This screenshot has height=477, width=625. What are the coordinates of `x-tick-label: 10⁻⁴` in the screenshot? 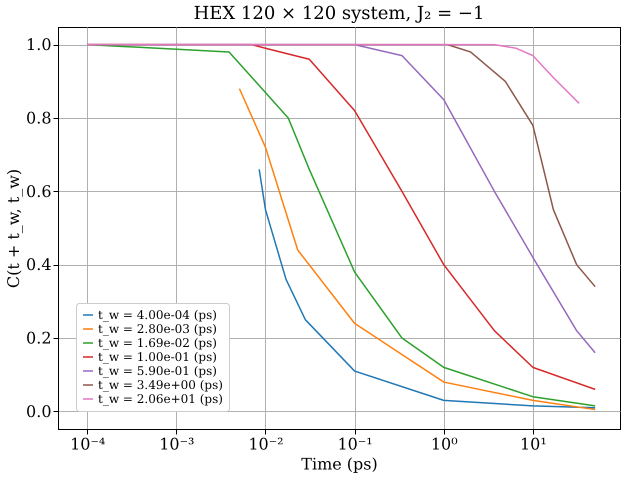 It's located at (88, 444).